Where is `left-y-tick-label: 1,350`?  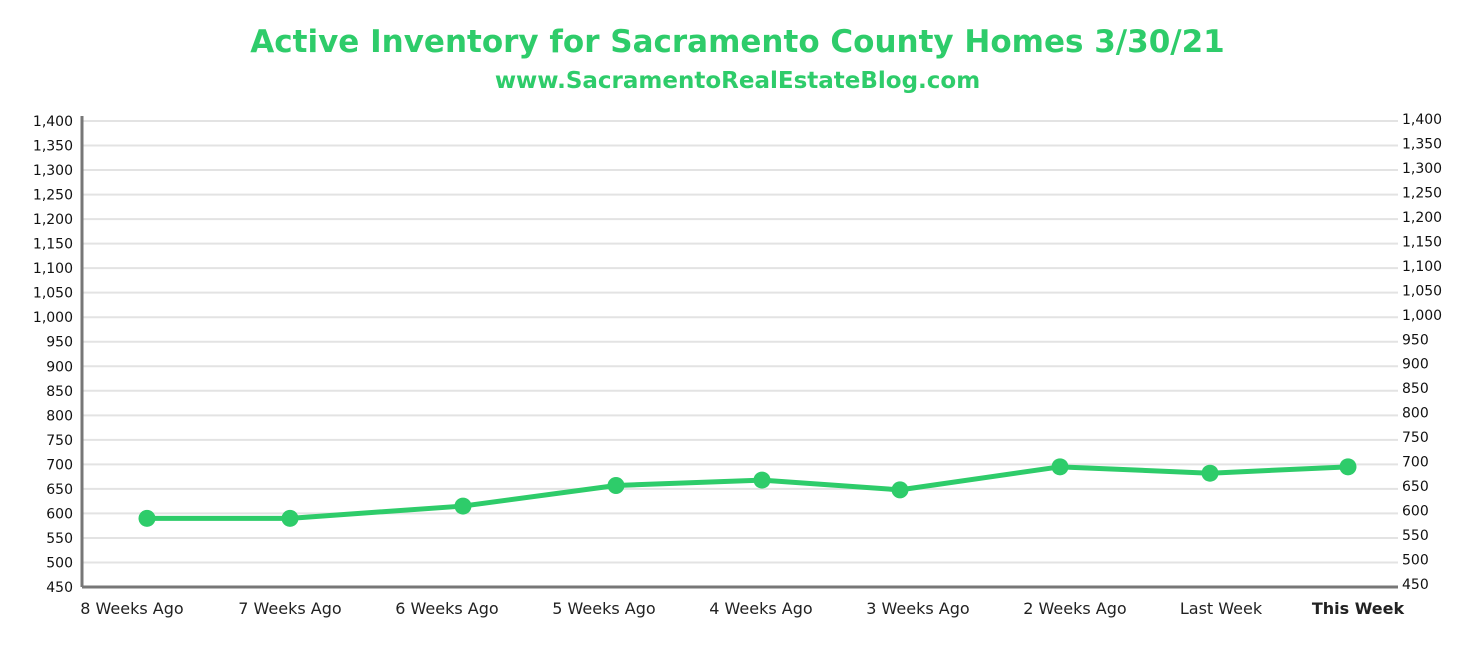
left-y-tick-label: 1,350 is located at coordinates (53, 147).